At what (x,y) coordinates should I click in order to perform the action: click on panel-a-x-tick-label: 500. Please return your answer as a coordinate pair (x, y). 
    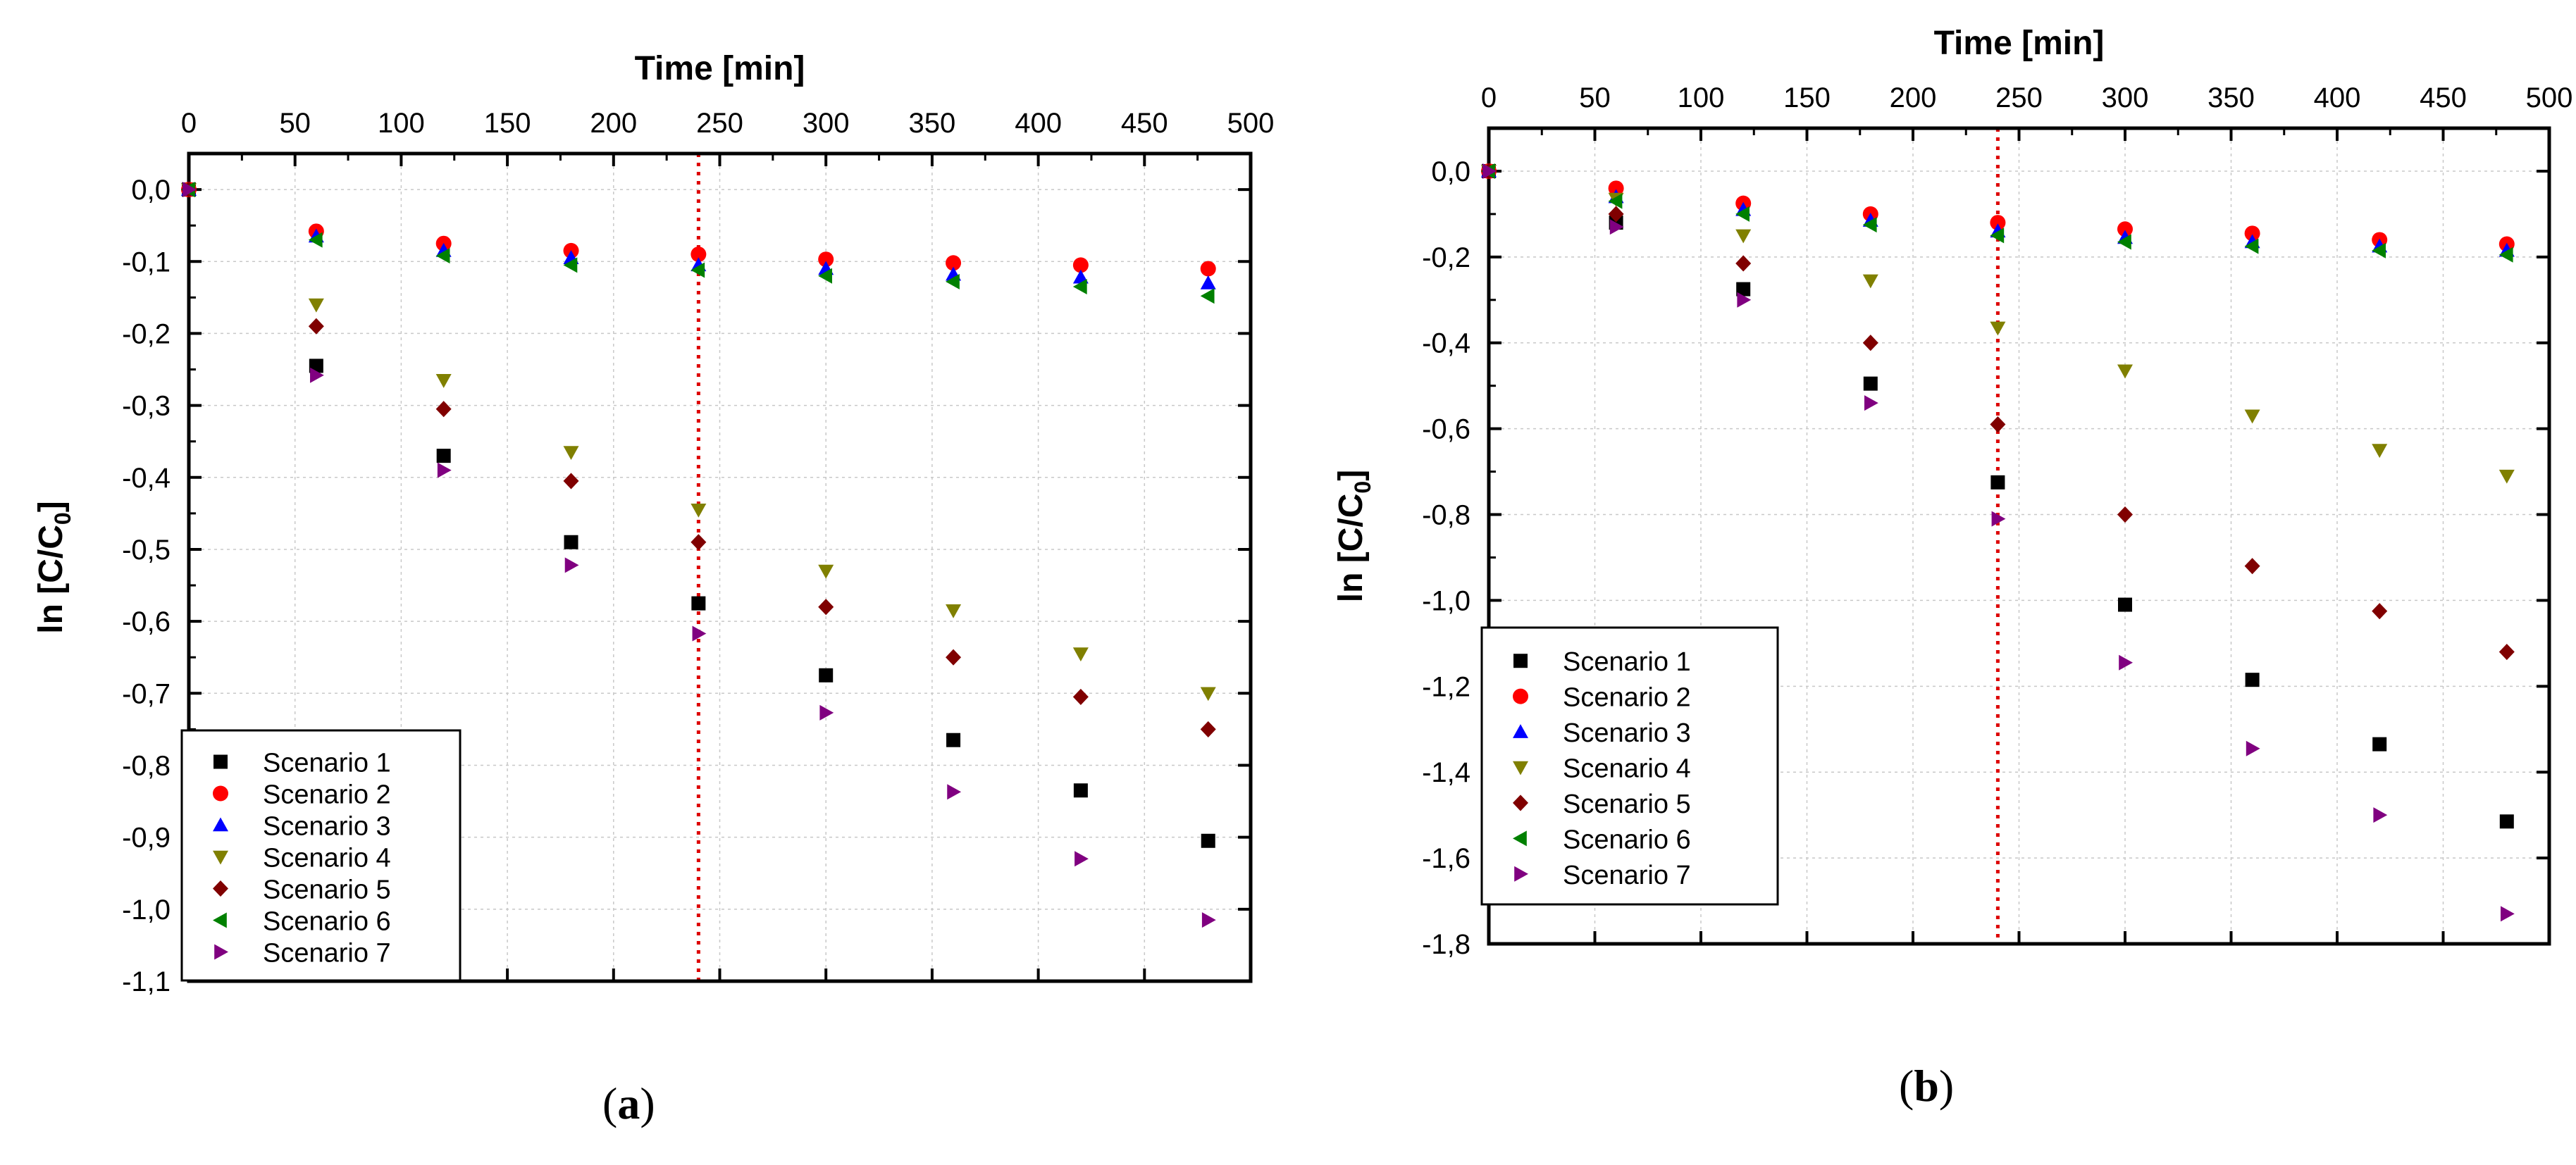
    Looking at the image, I should click on (1251, 124).